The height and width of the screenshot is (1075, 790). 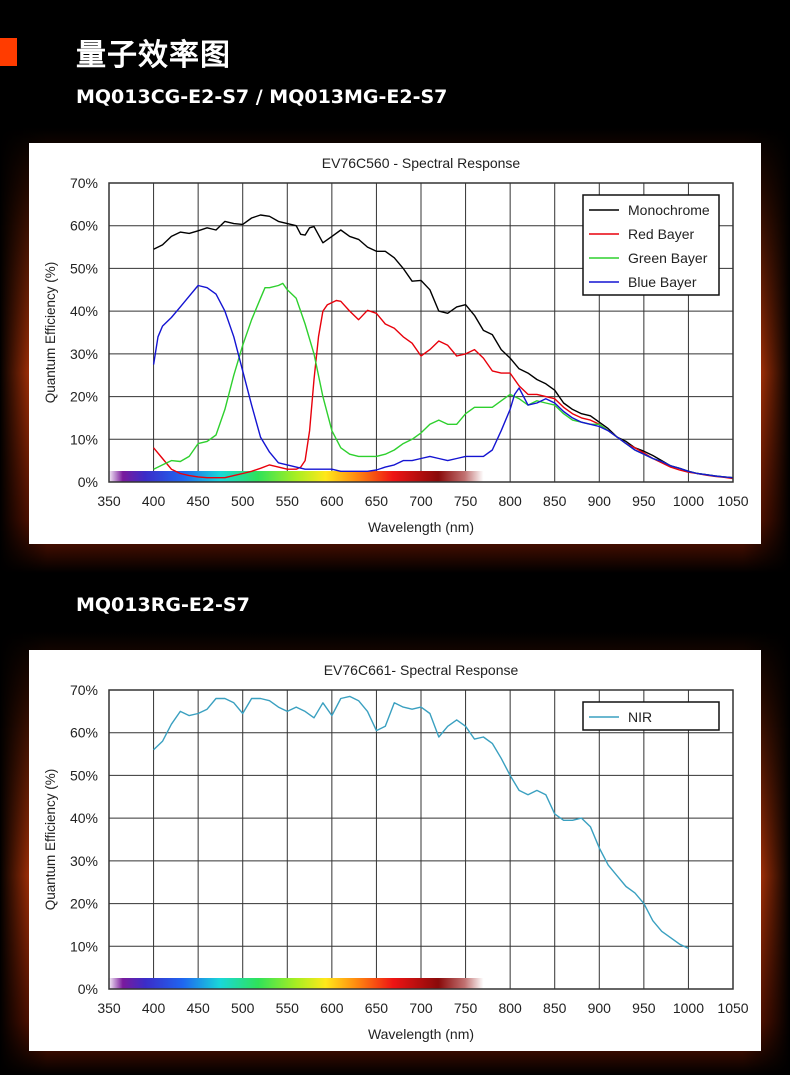 What do you see at coordinates (510, 501) in the screenshot?
I see `chart-1-x-tick-label: 800` at bounding box center [510, 501].